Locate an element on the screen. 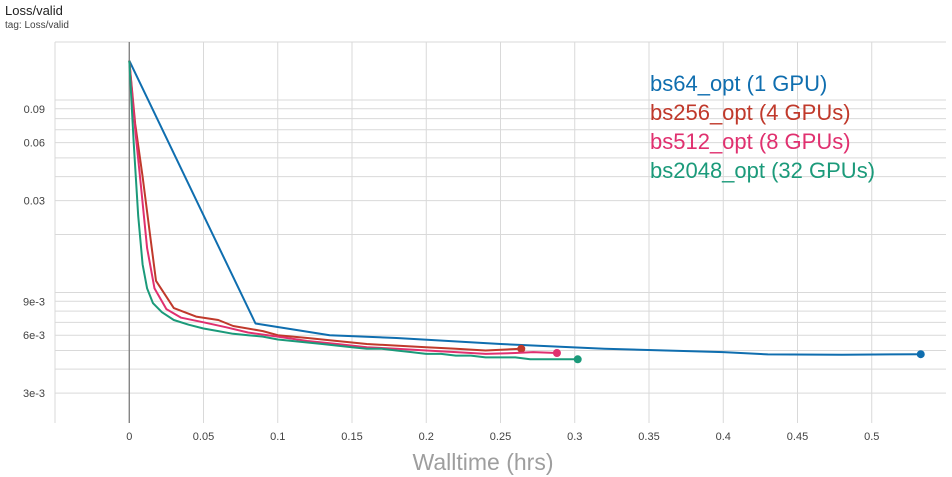  x-tick-label: 0.5 is located at coordinates (871, 437).